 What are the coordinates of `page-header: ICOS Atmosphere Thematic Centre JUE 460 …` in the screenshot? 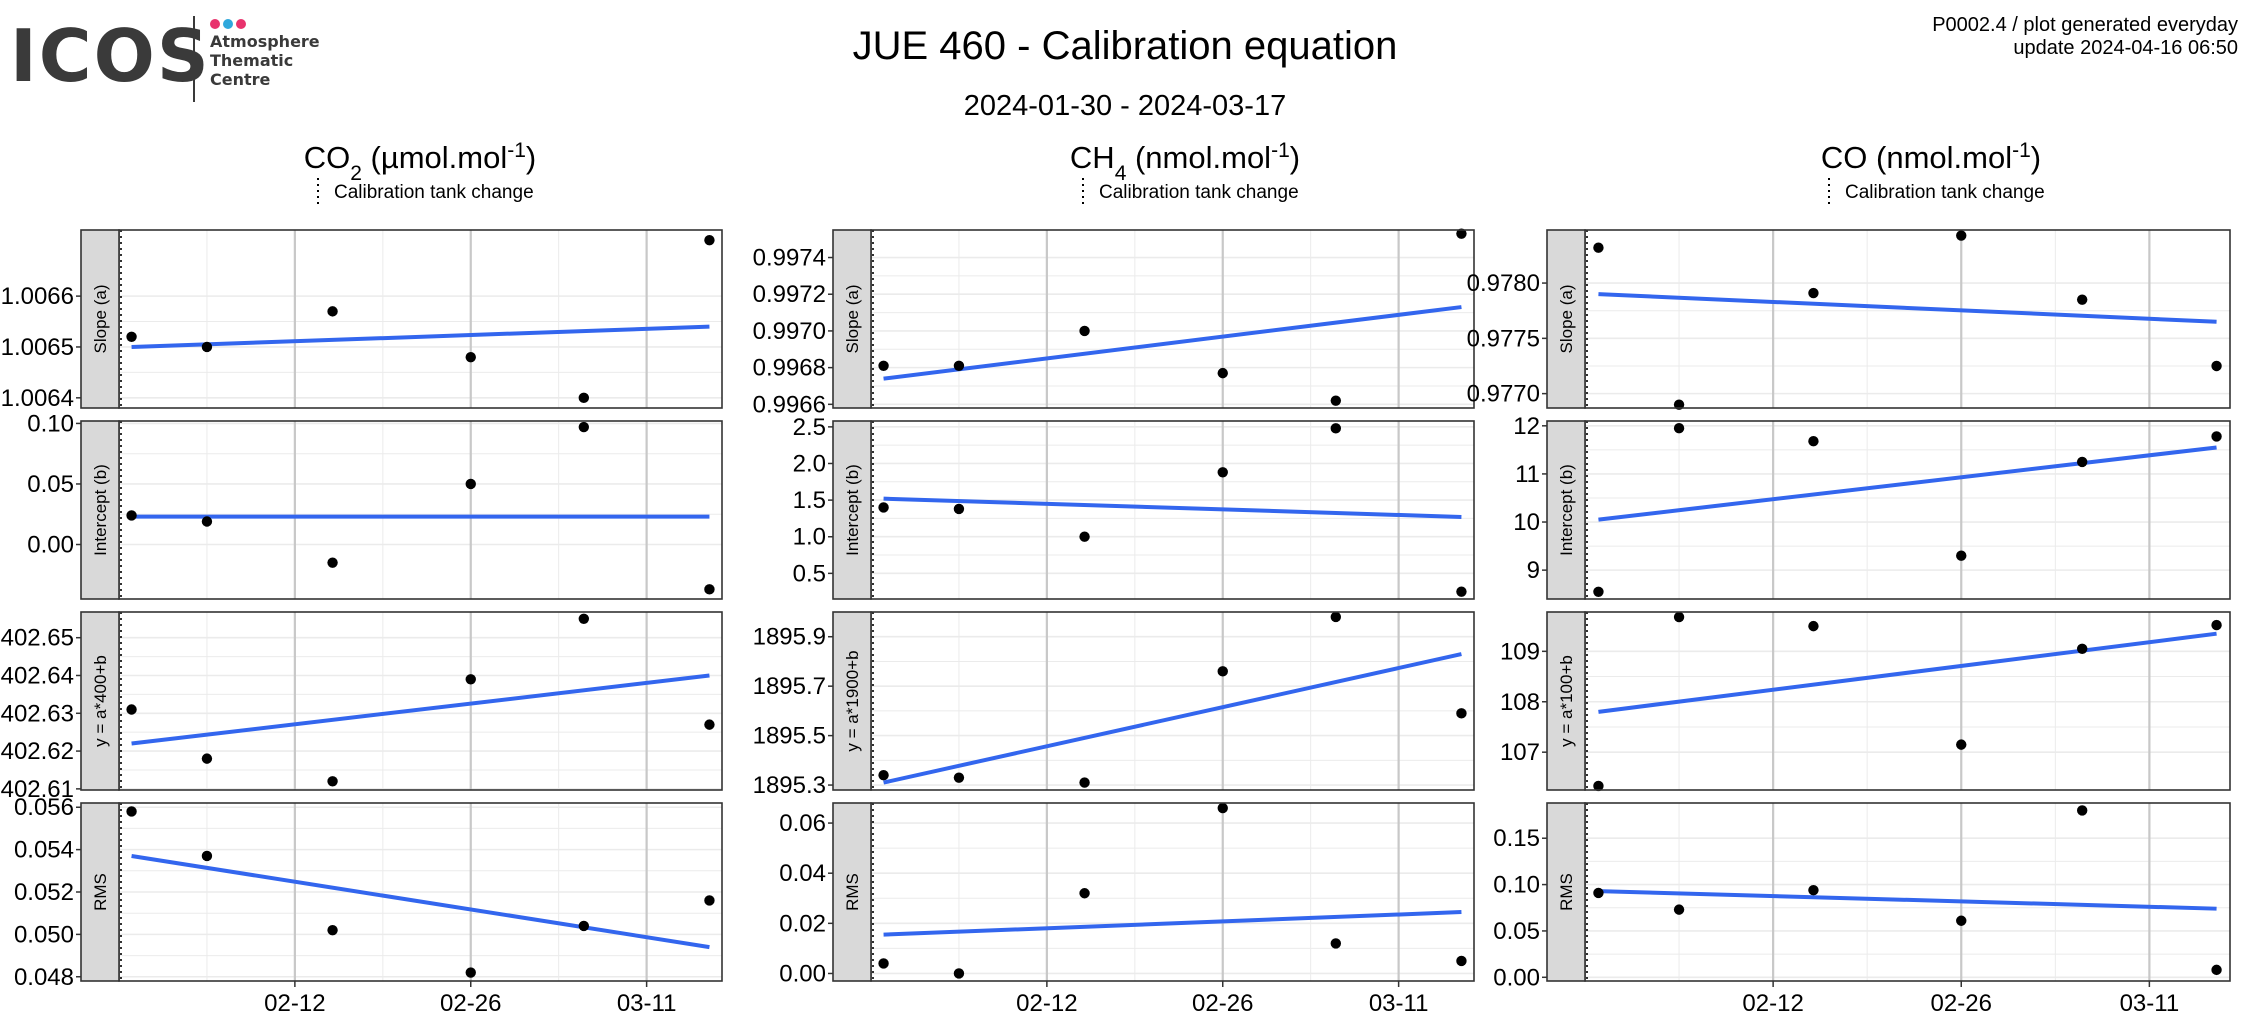 It's located at (1125, 65).